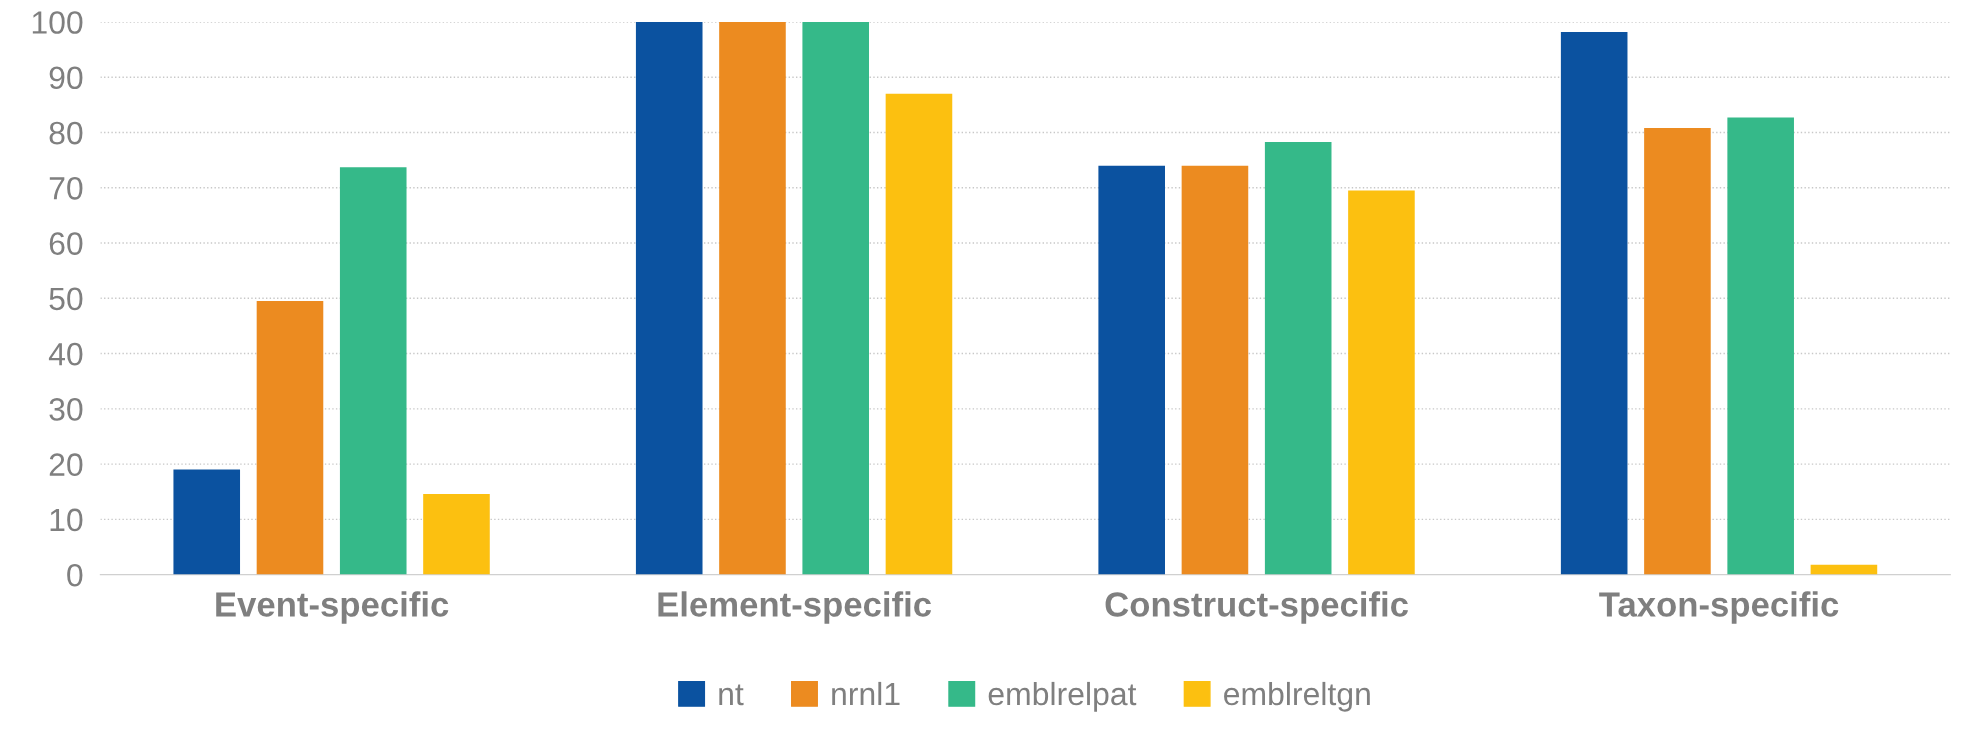 Image resolution: width=1968 pixels, height=732 pixels. Describe the element at coordinates (66, 133) in the screenshot. I see `y-tick-label: 80` at that location.